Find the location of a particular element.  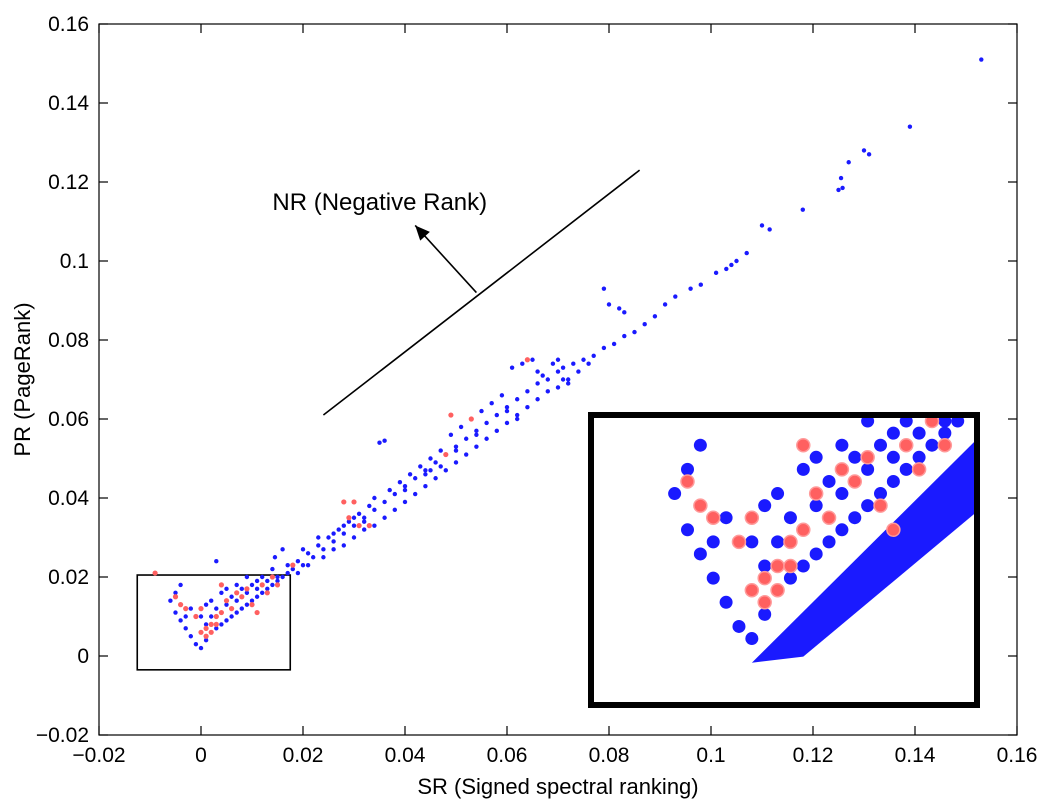

x-tick-label: 0 is located at coordinates (201, 755).